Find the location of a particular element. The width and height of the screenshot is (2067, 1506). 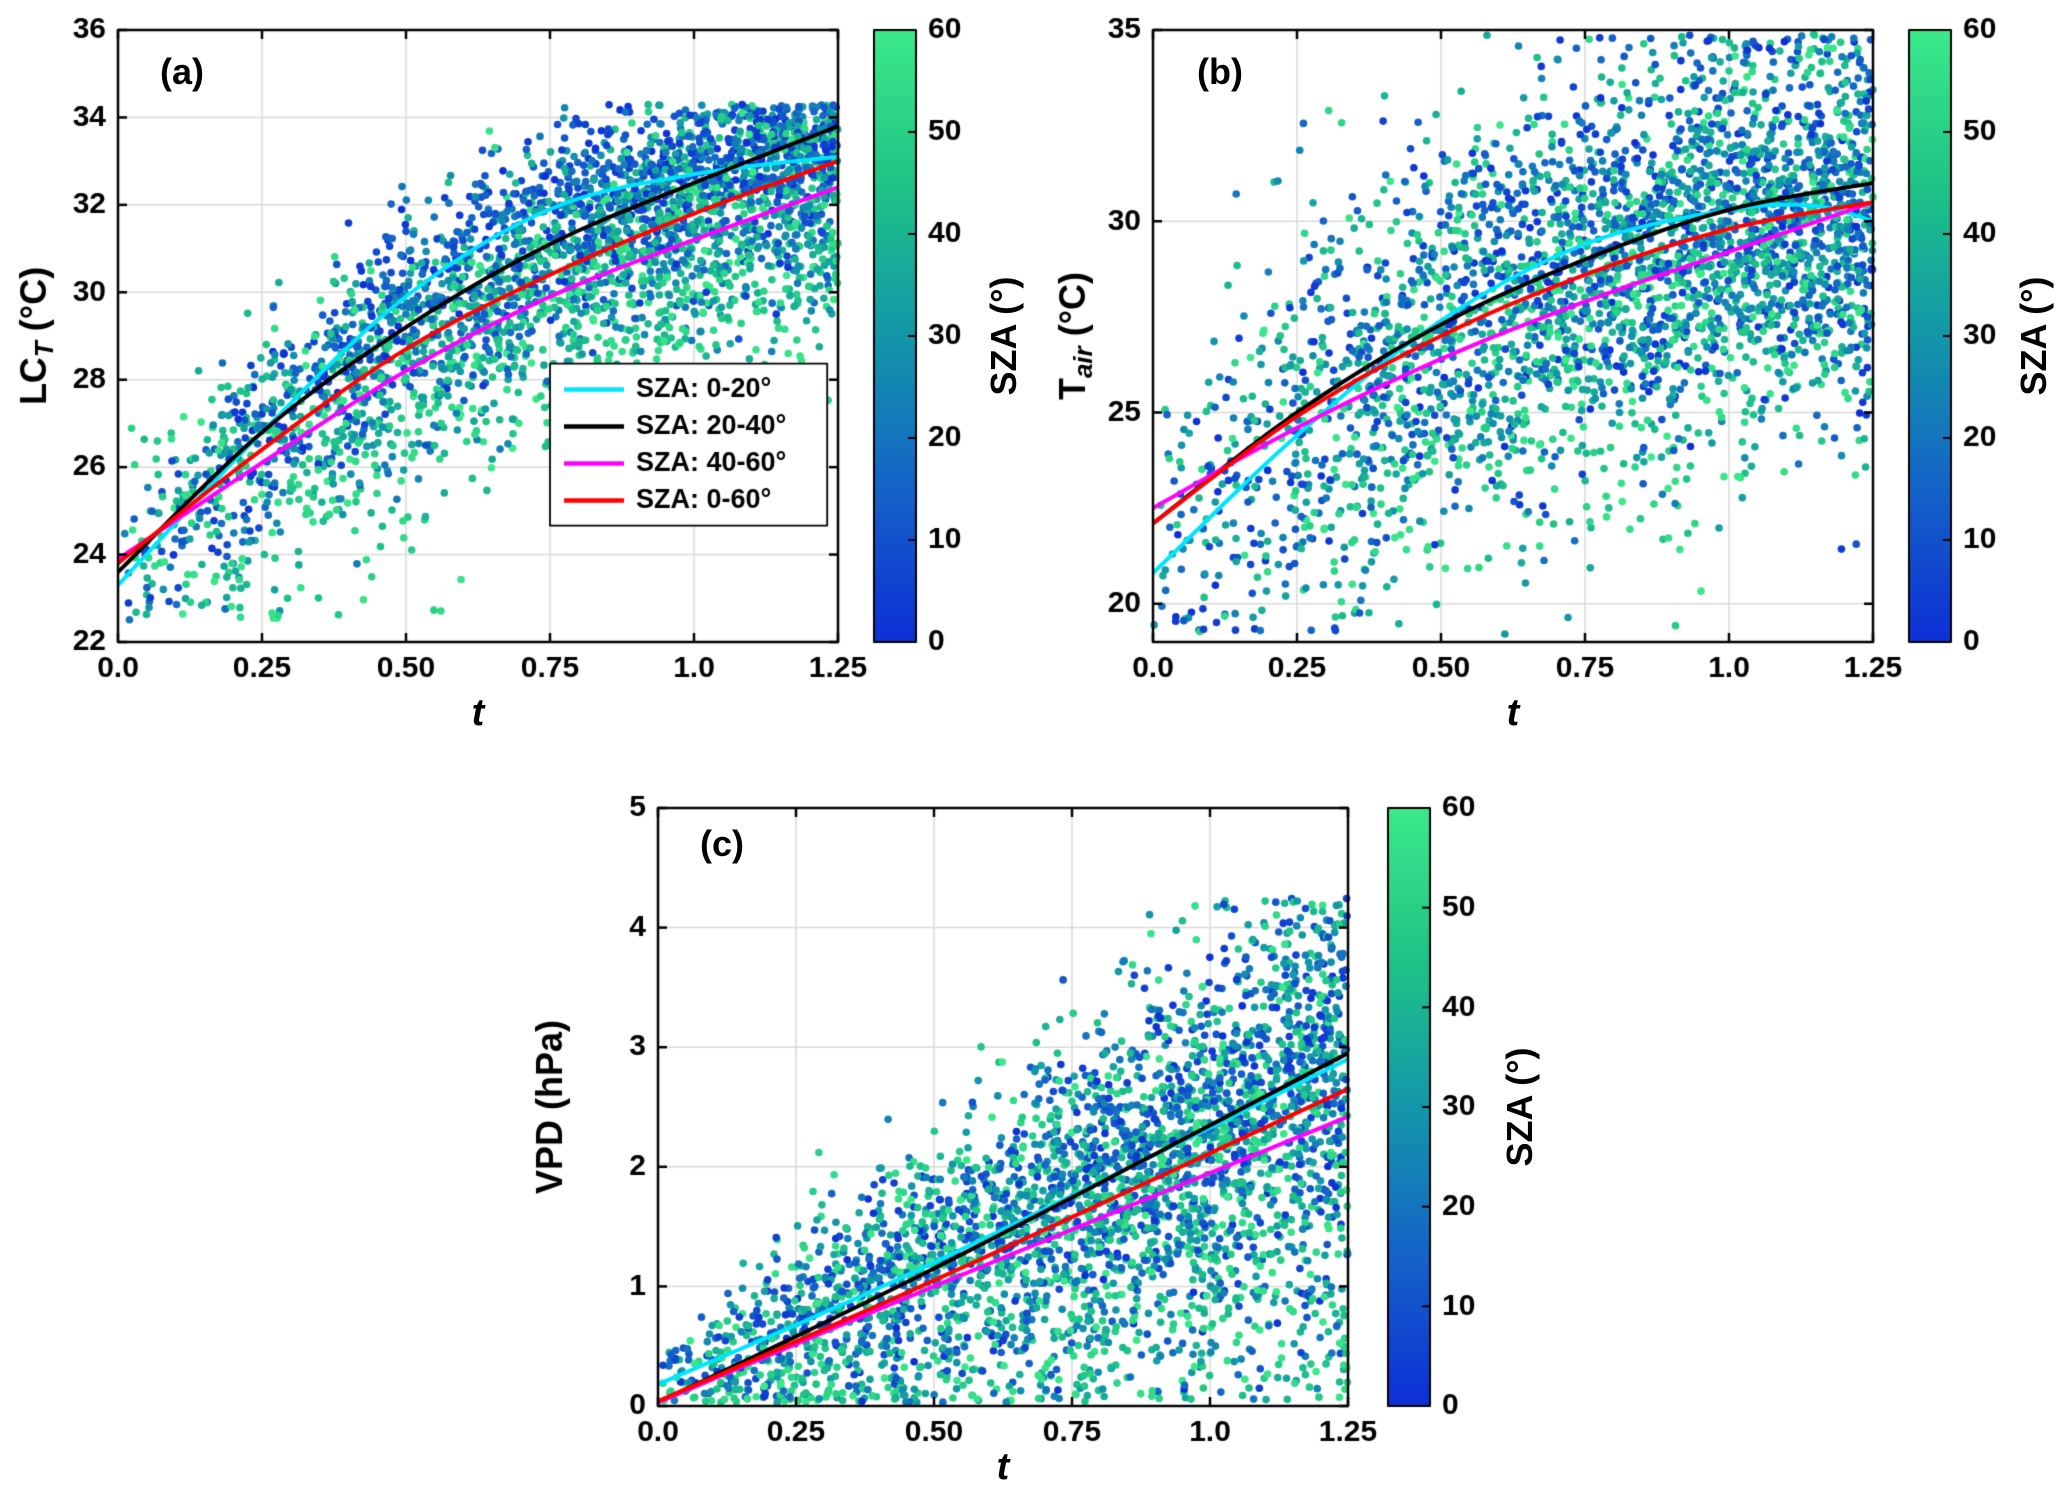

panel-b-colorbar-label: SZA (°) is located at coordinates (2033, 336).